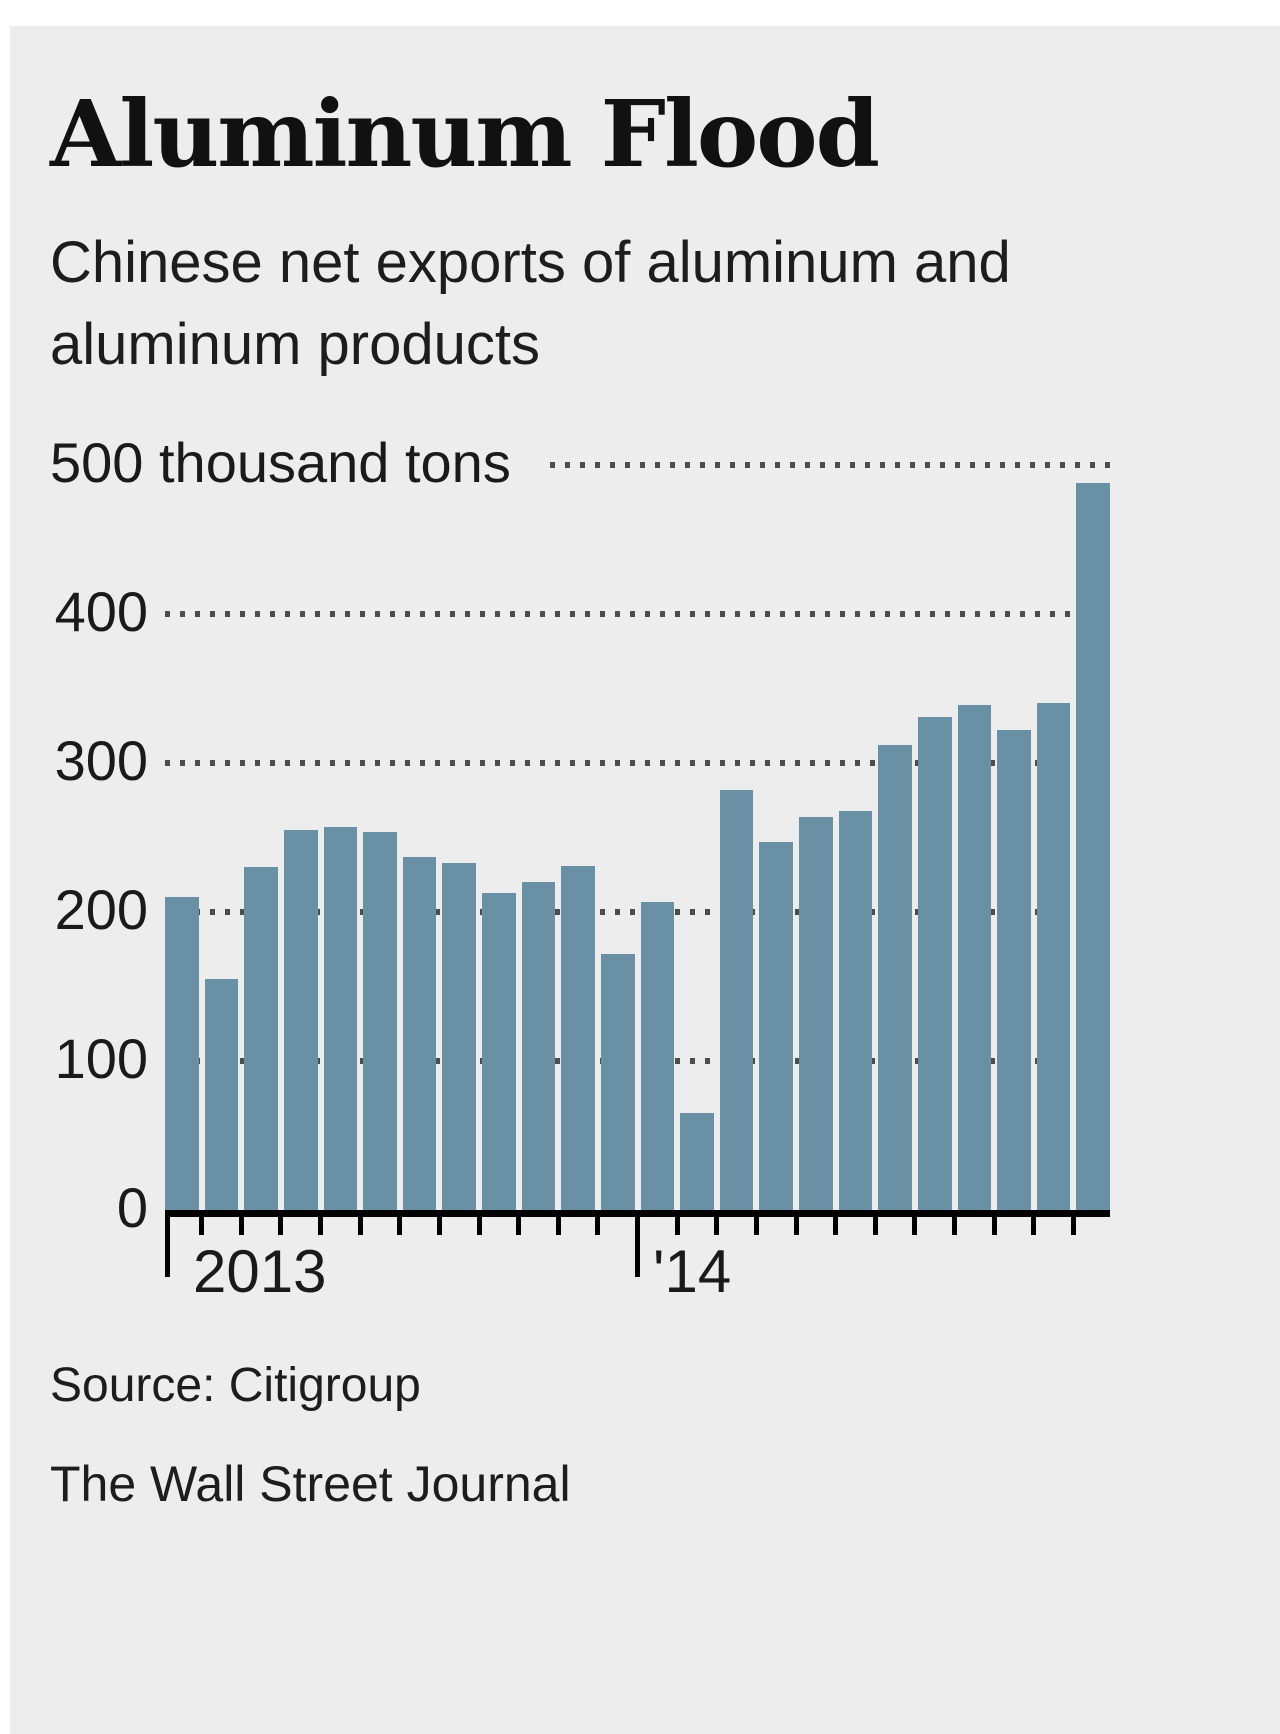 This screenshot has width=1280, height=1734. I want to click on y-tick-label-200: 200, so click(101, 909).